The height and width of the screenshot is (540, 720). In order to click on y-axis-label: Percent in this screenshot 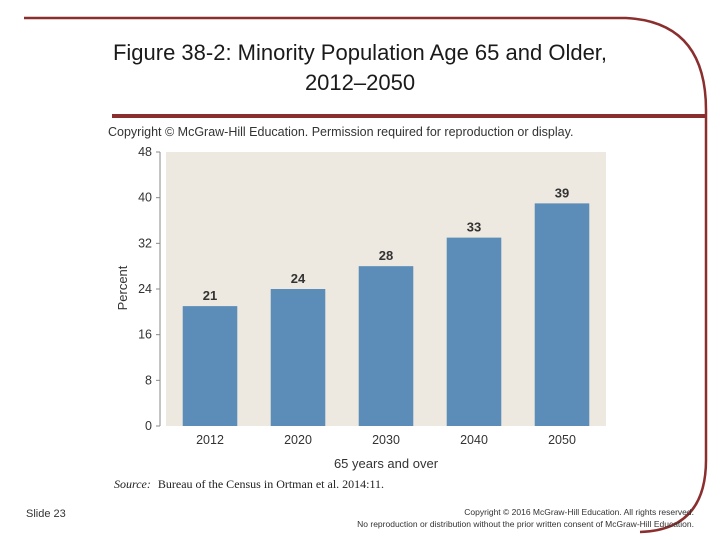, I will do `click(122, 287)`.